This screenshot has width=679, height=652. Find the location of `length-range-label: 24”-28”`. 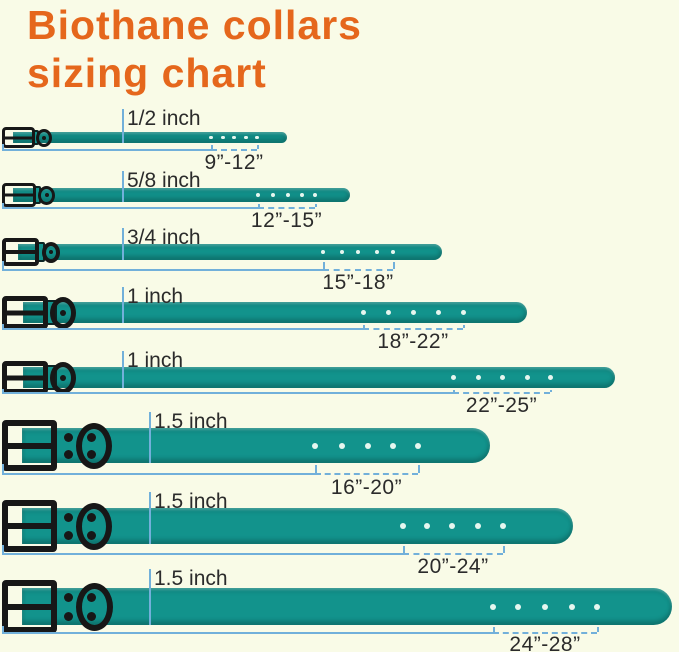

length-range-label: 24”-28” is located at coordinates (545, 642).